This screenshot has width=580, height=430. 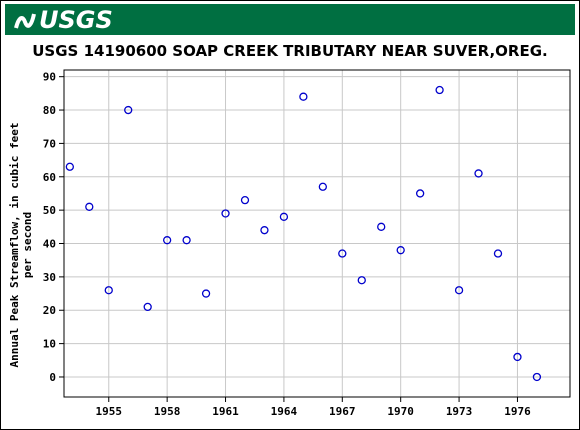 I want to click on y-axis-label-line2: per second, so click(x=27, y=245).